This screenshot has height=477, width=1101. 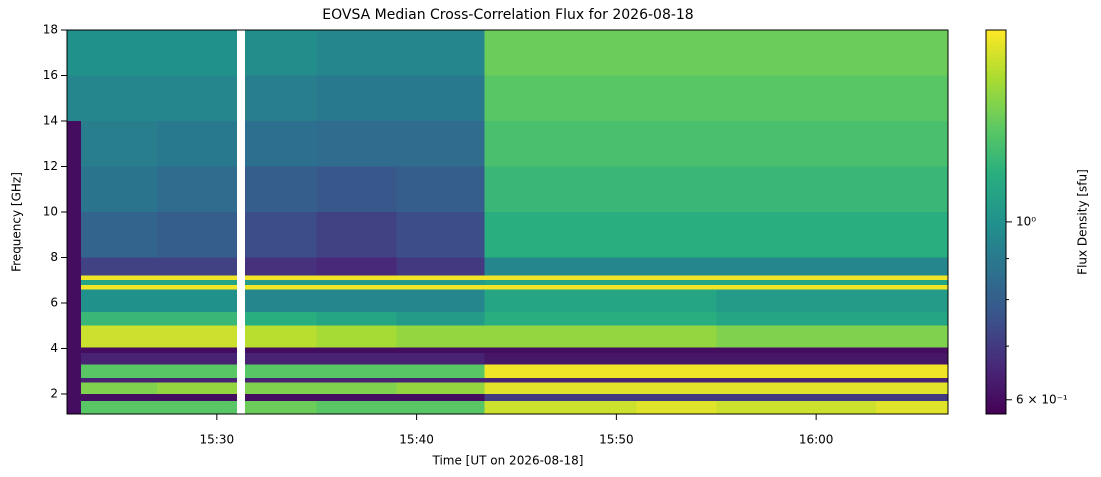 What do you see at coordinates (1042, 399) in the screenshot?
I see `colorbar-tick-label: 6 × 10⁻¹` at bounding box center [1042, 399].